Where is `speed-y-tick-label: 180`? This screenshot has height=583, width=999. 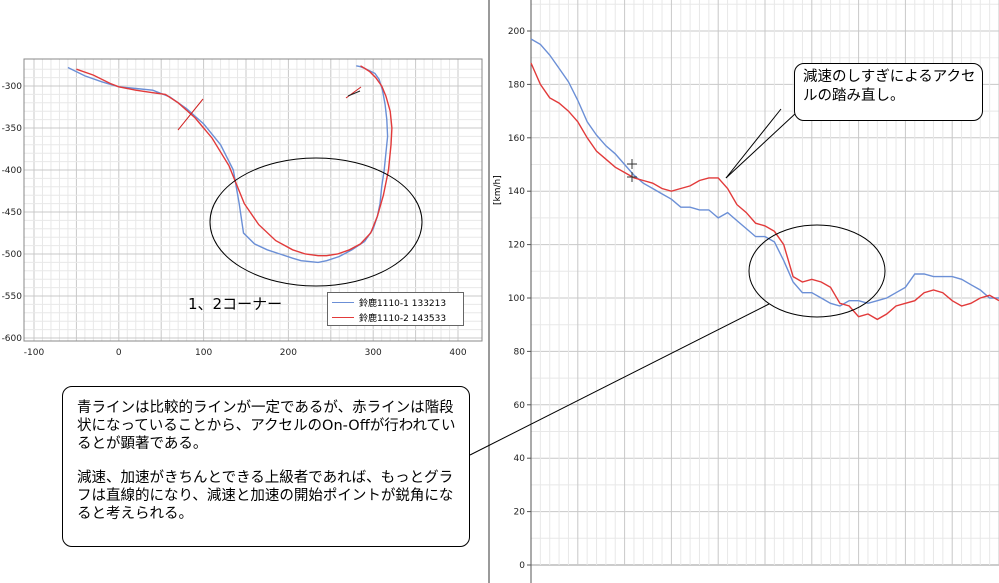
speed-y-tick-label: 180 is located at coordinates (516, 85).